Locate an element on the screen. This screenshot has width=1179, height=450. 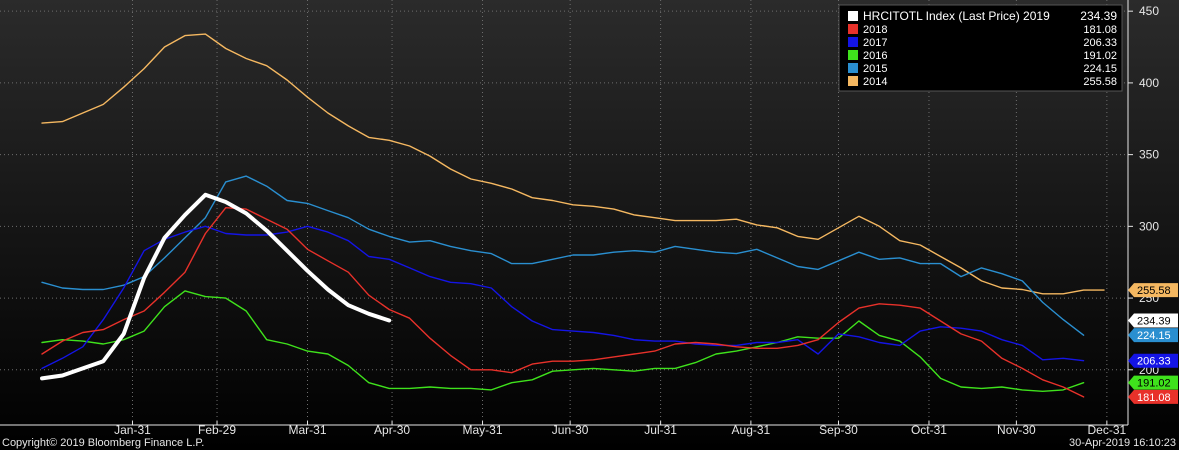
y-tick-label: 400 is located at coordinates (1149, 83).